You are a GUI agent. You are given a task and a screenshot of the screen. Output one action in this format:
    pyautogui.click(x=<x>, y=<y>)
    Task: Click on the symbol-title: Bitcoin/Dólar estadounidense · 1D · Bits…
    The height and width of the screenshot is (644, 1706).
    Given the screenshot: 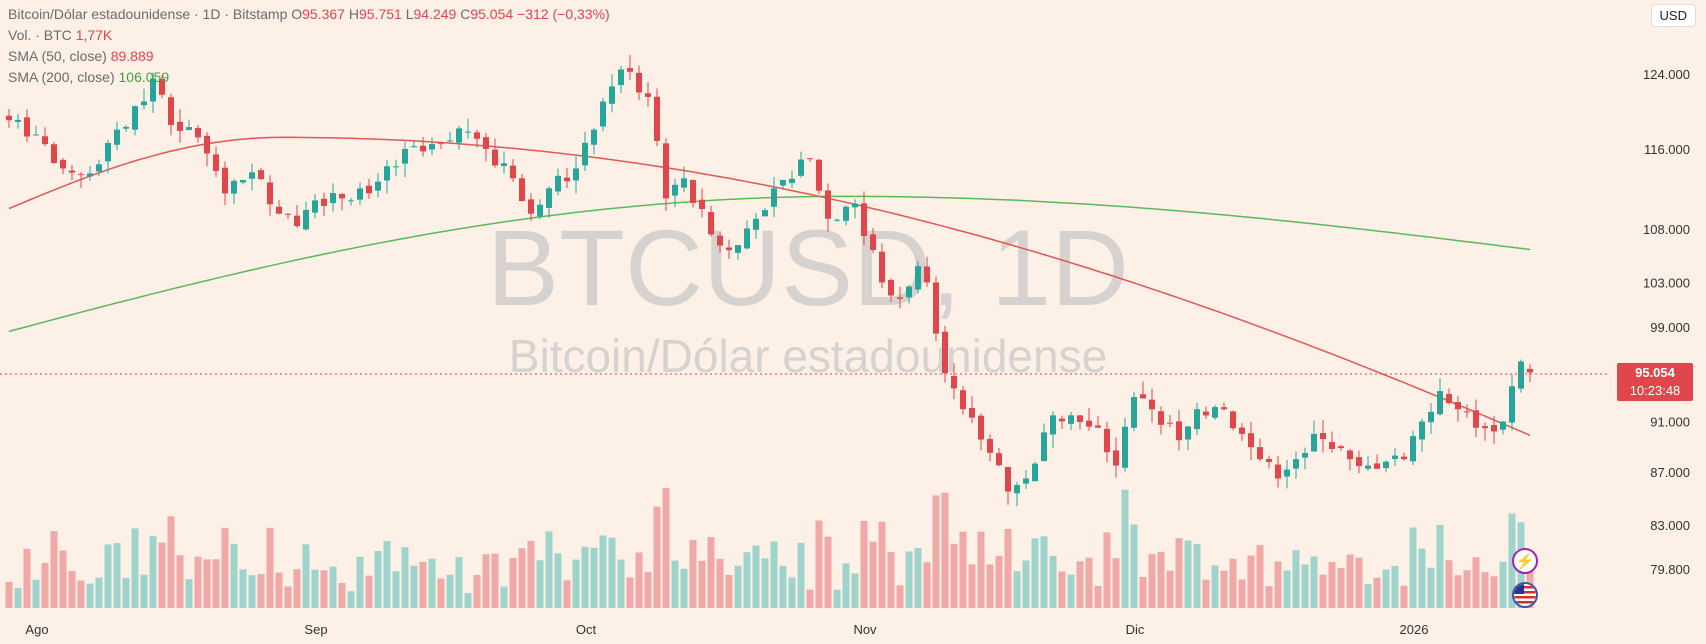 What is the action you would take?
    pyautogui.click(x=148, y=14)
    